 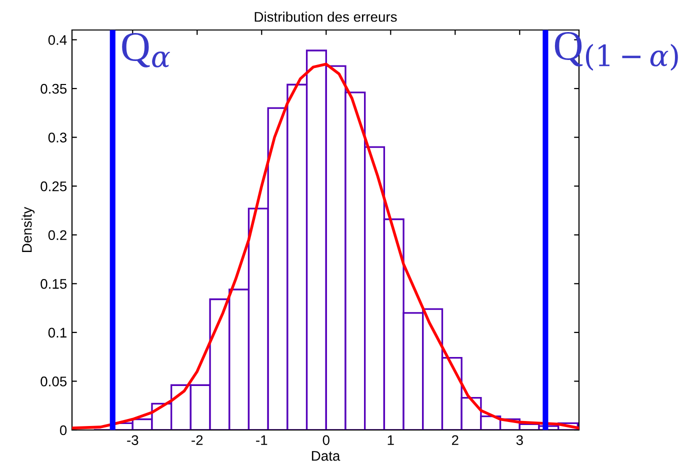 I want to click on y-tick-label: 0.4, so click(x=57, y=40).